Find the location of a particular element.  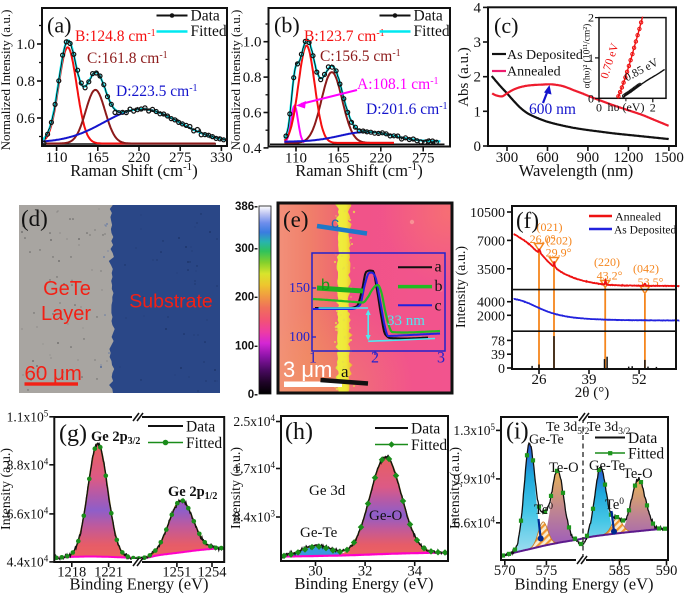

svg-text: Abs (a.u.) is located at coordinates (464, 77).